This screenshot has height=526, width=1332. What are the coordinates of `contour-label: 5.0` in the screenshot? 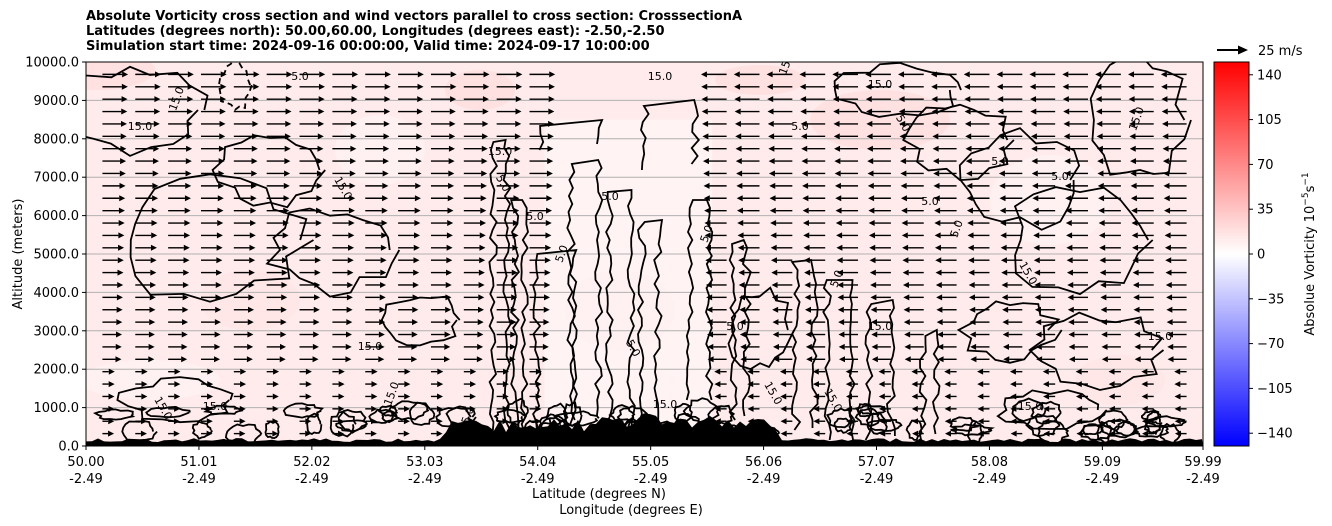 It's located at (837, 278).